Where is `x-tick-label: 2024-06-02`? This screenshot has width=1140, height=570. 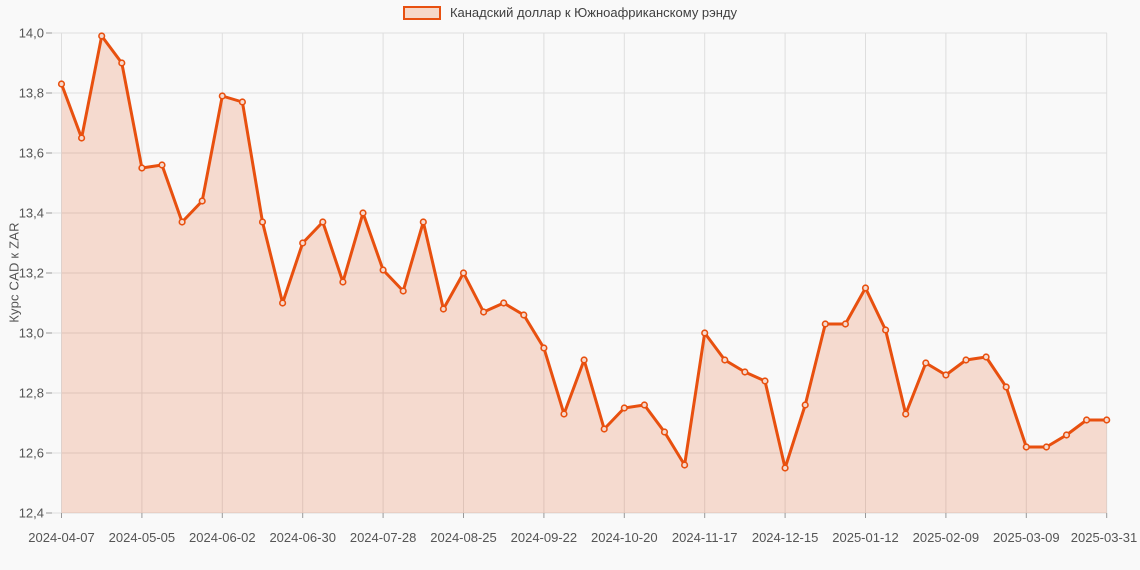
x-tick-label: 2024-06-02 is located at coordinates (222, 537).